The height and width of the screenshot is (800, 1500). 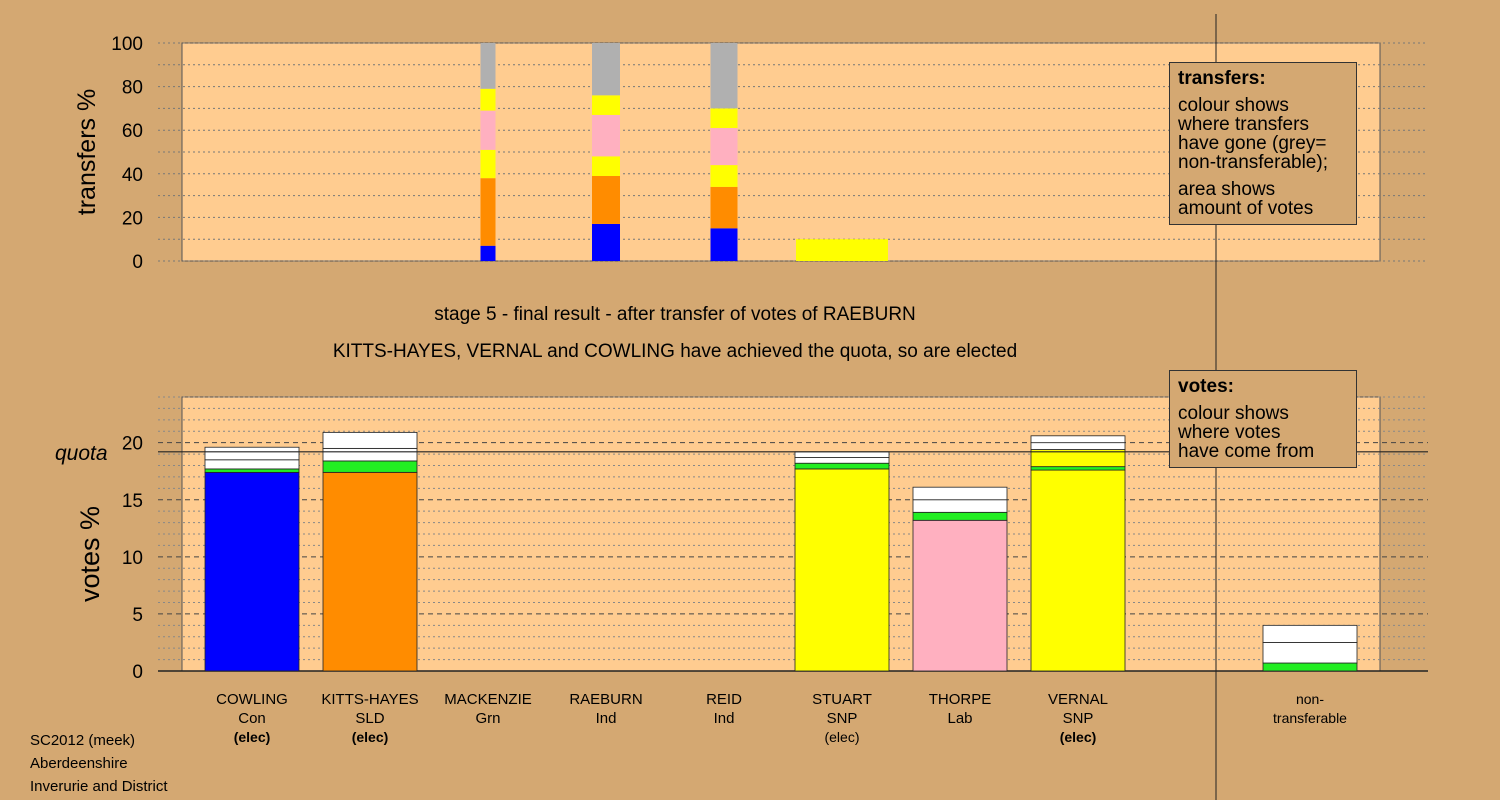 I want to click on votes-ylabel: votes %, so click(x=90, y=554).